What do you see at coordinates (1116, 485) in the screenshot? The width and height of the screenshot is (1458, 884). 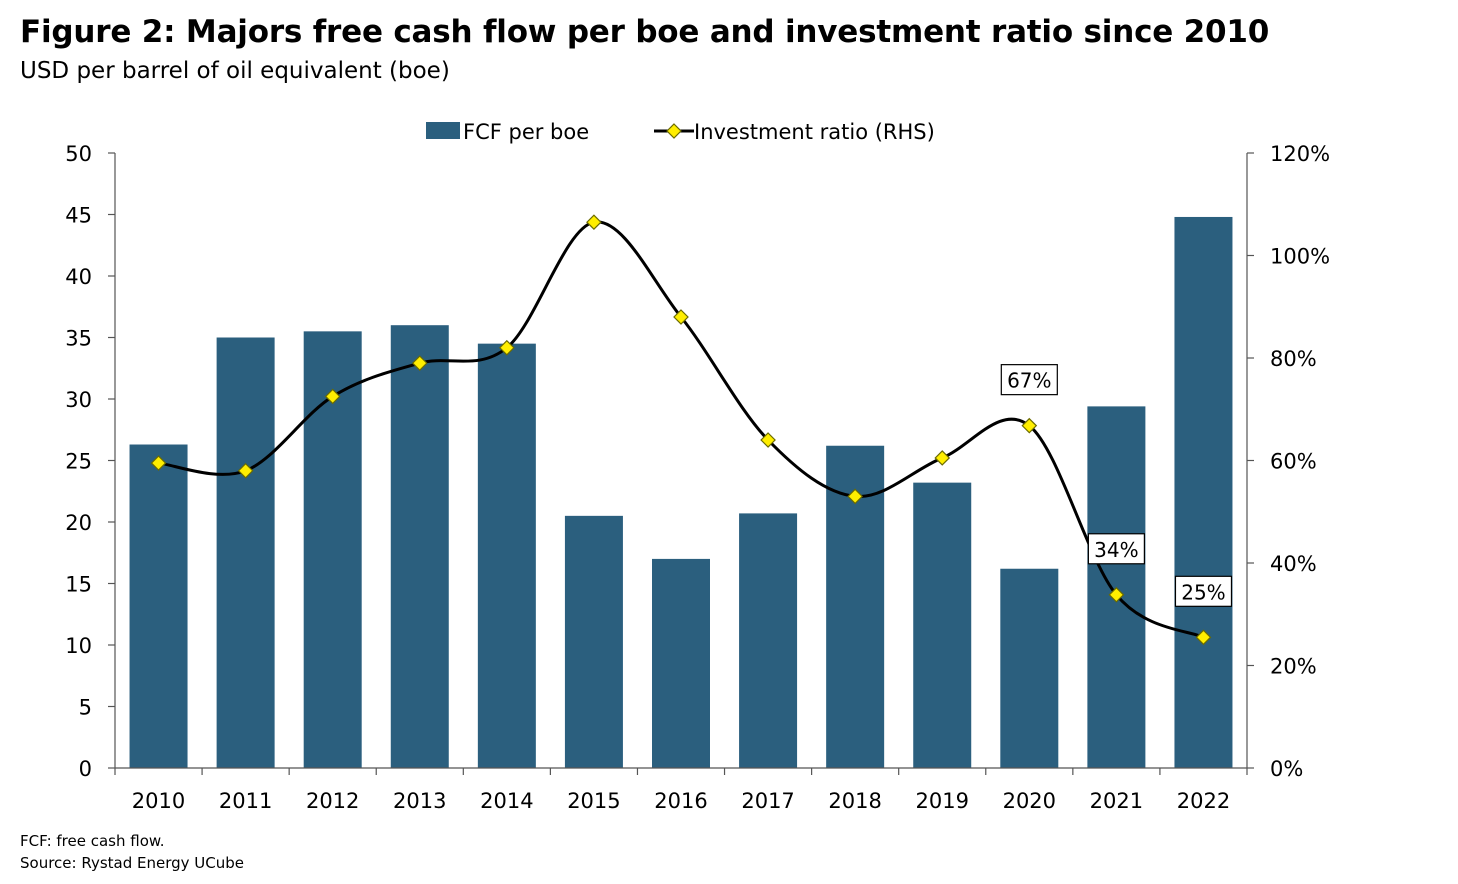 I see `data-annotations: 67% 34% 25%` at bounding box center [1116, 485].